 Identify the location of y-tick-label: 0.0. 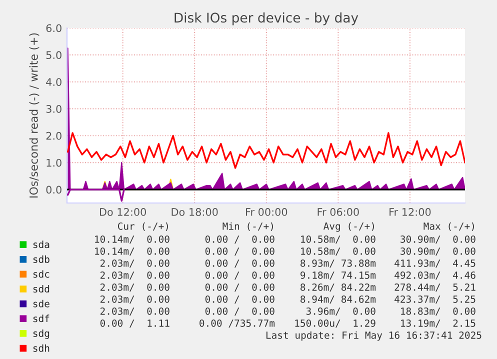
(54, 190).